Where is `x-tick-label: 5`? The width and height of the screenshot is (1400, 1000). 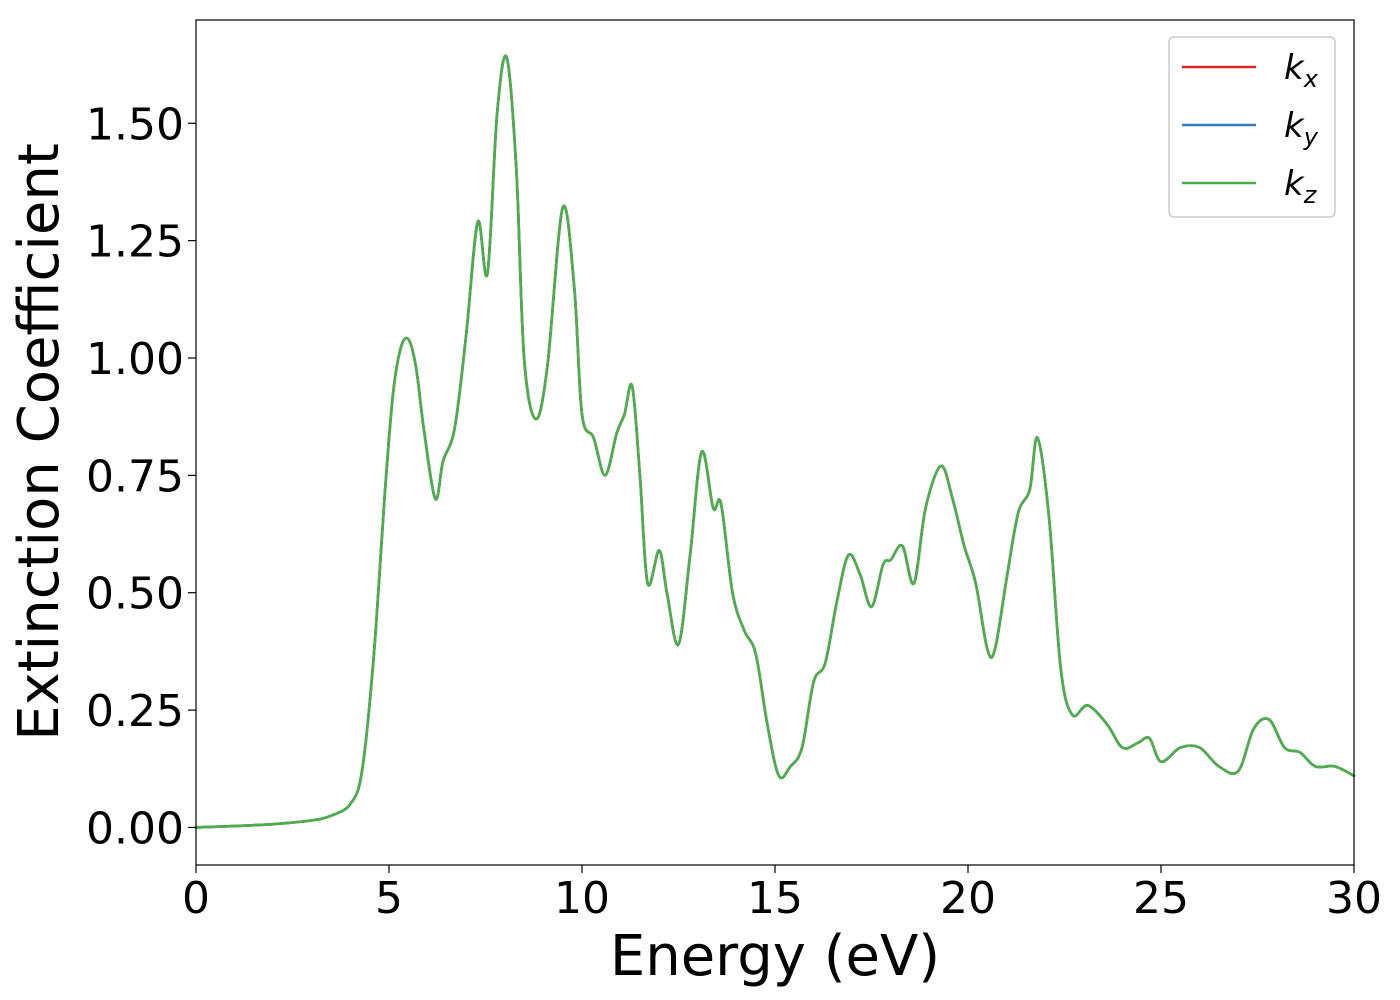 x-tick-label: 5 is located at coordinates (389, 898).